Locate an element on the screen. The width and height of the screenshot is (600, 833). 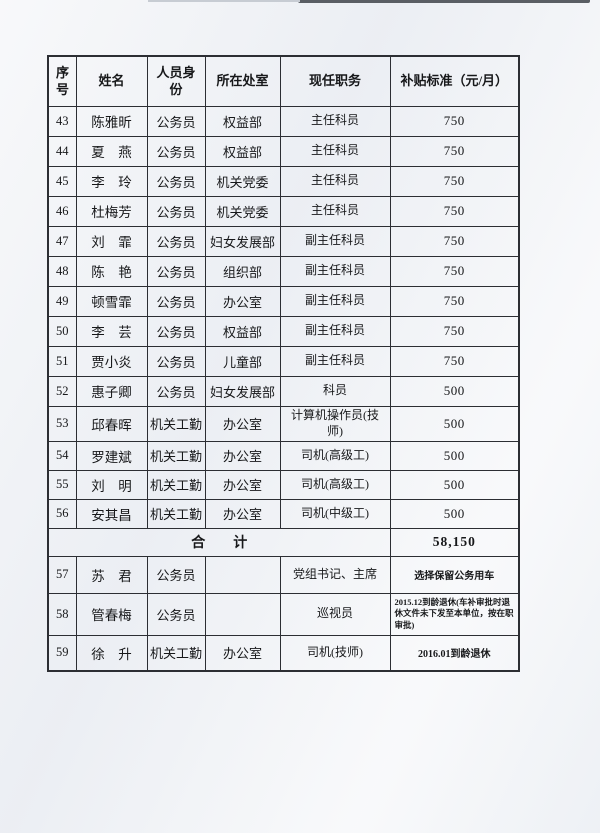
subsidy-note-cell: 选择保留公务用车 is located at coordinates (454, 574).